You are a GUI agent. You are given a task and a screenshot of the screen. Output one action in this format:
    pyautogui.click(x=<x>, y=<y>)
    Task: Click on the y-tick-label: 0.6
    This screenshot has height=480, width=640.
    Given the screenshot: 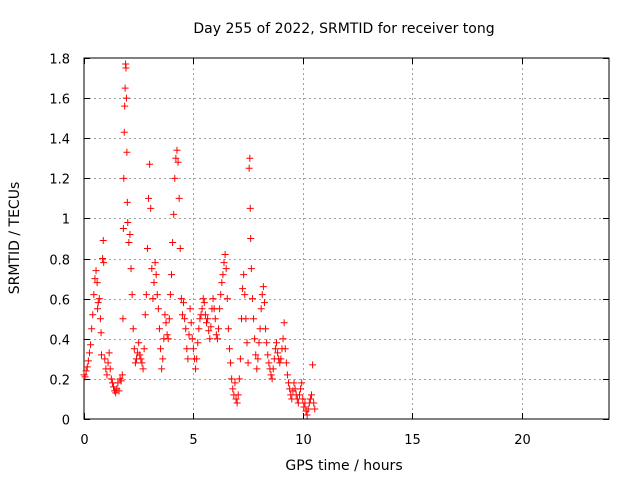 What is the action you would take?
    pyautogui.click(x=59, y=301)
    